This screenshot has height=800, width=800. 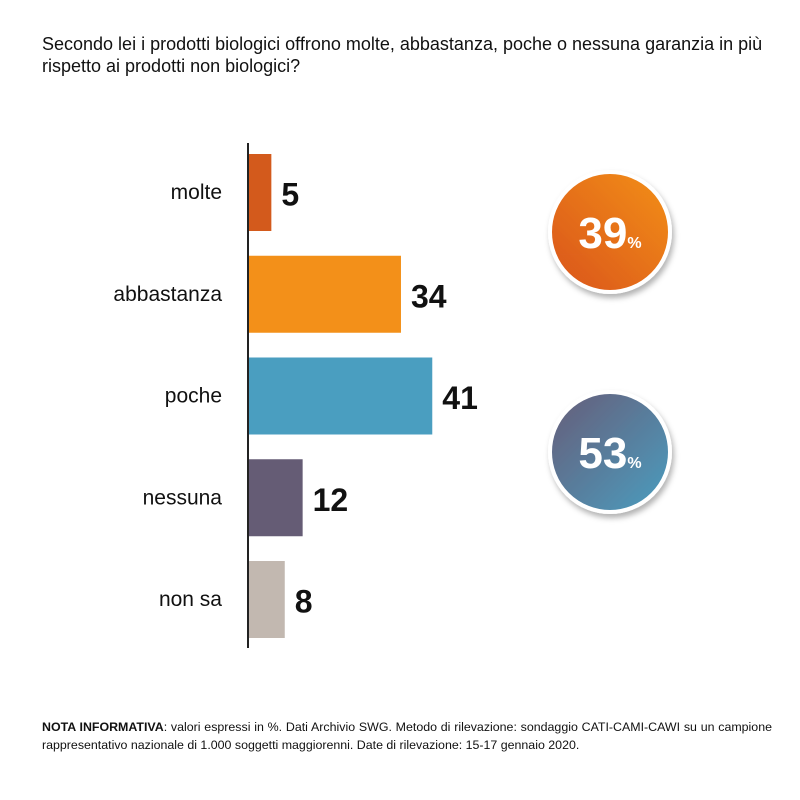 What do you see at coordinates (331, 500) in the screenshot?
I see `value-label: 12` at bounding box center [331, 500].